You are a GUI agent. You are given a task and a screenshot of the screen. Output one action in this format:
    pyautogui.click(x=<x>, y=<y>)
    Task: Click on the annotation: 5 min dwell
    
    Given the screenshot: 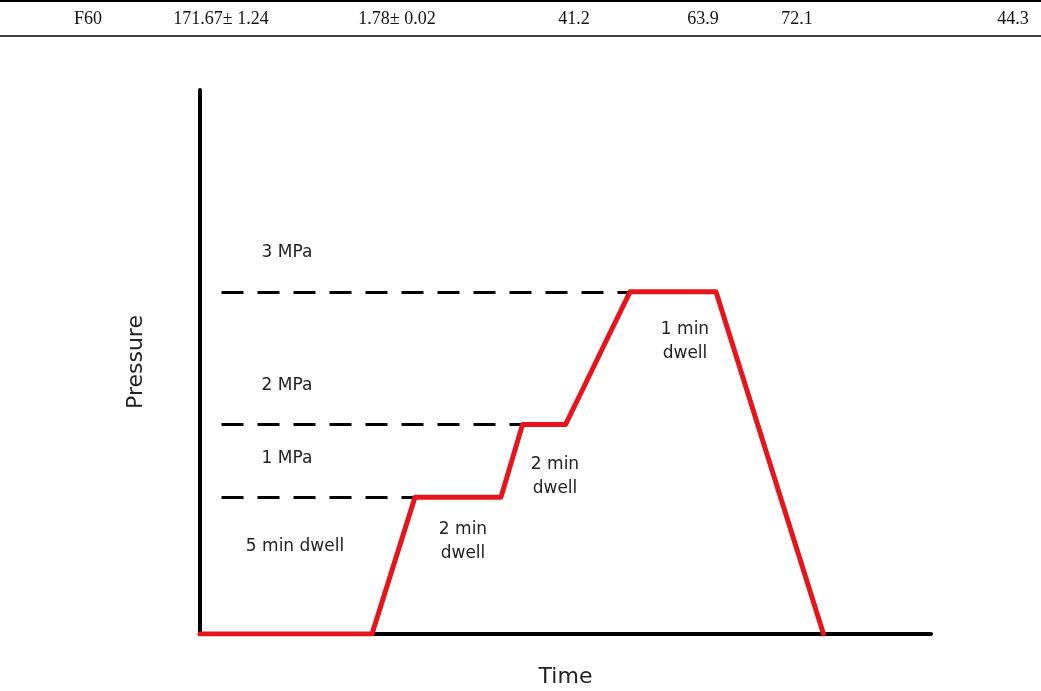 What is the action you would take?
    pyautogui.click(x=295, y=545)
    